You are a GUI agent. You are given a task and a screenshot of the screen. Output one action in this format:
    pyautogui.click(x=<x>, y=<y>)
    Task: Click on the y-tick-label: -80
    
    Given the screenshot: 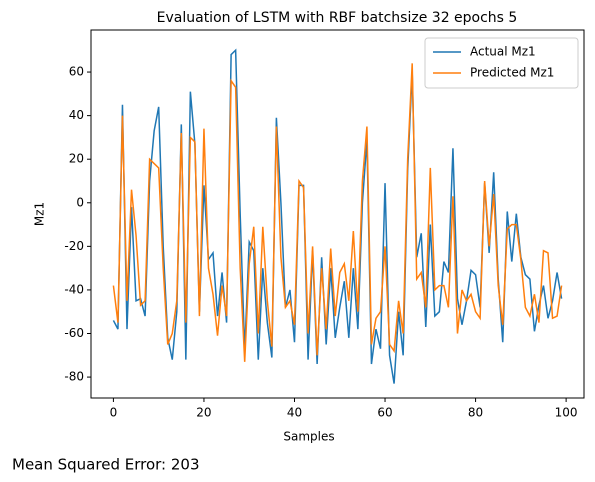 What is the action you would take?
    pyautogui.click(x=74, y=377)
    